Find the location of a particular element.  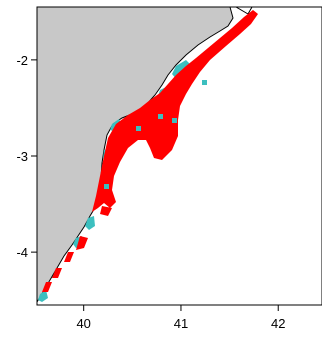

x-tick-label: 40 is located at coordinates (83, 323).